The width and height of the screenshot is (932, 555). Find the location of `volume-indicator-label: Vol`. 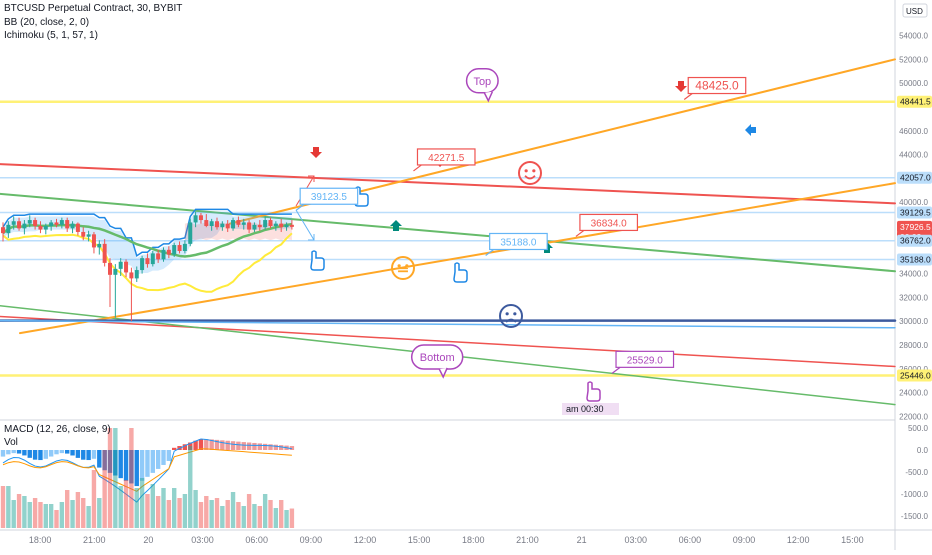

volume-indicator-label: Vol is located at coordinates (11, 442).